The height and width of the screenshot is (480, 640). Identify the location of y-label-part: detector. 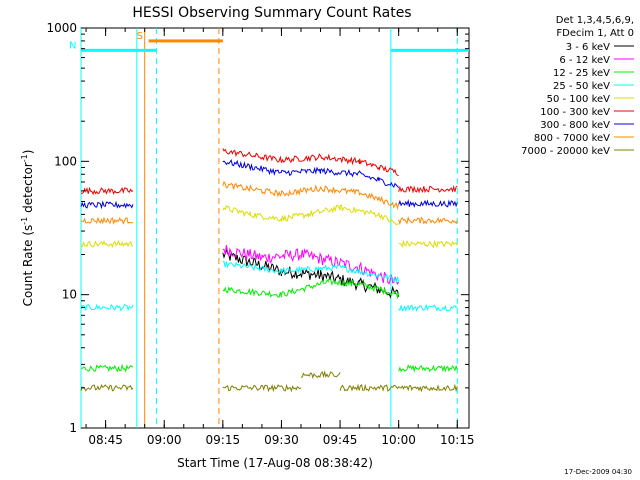
(28, 189).